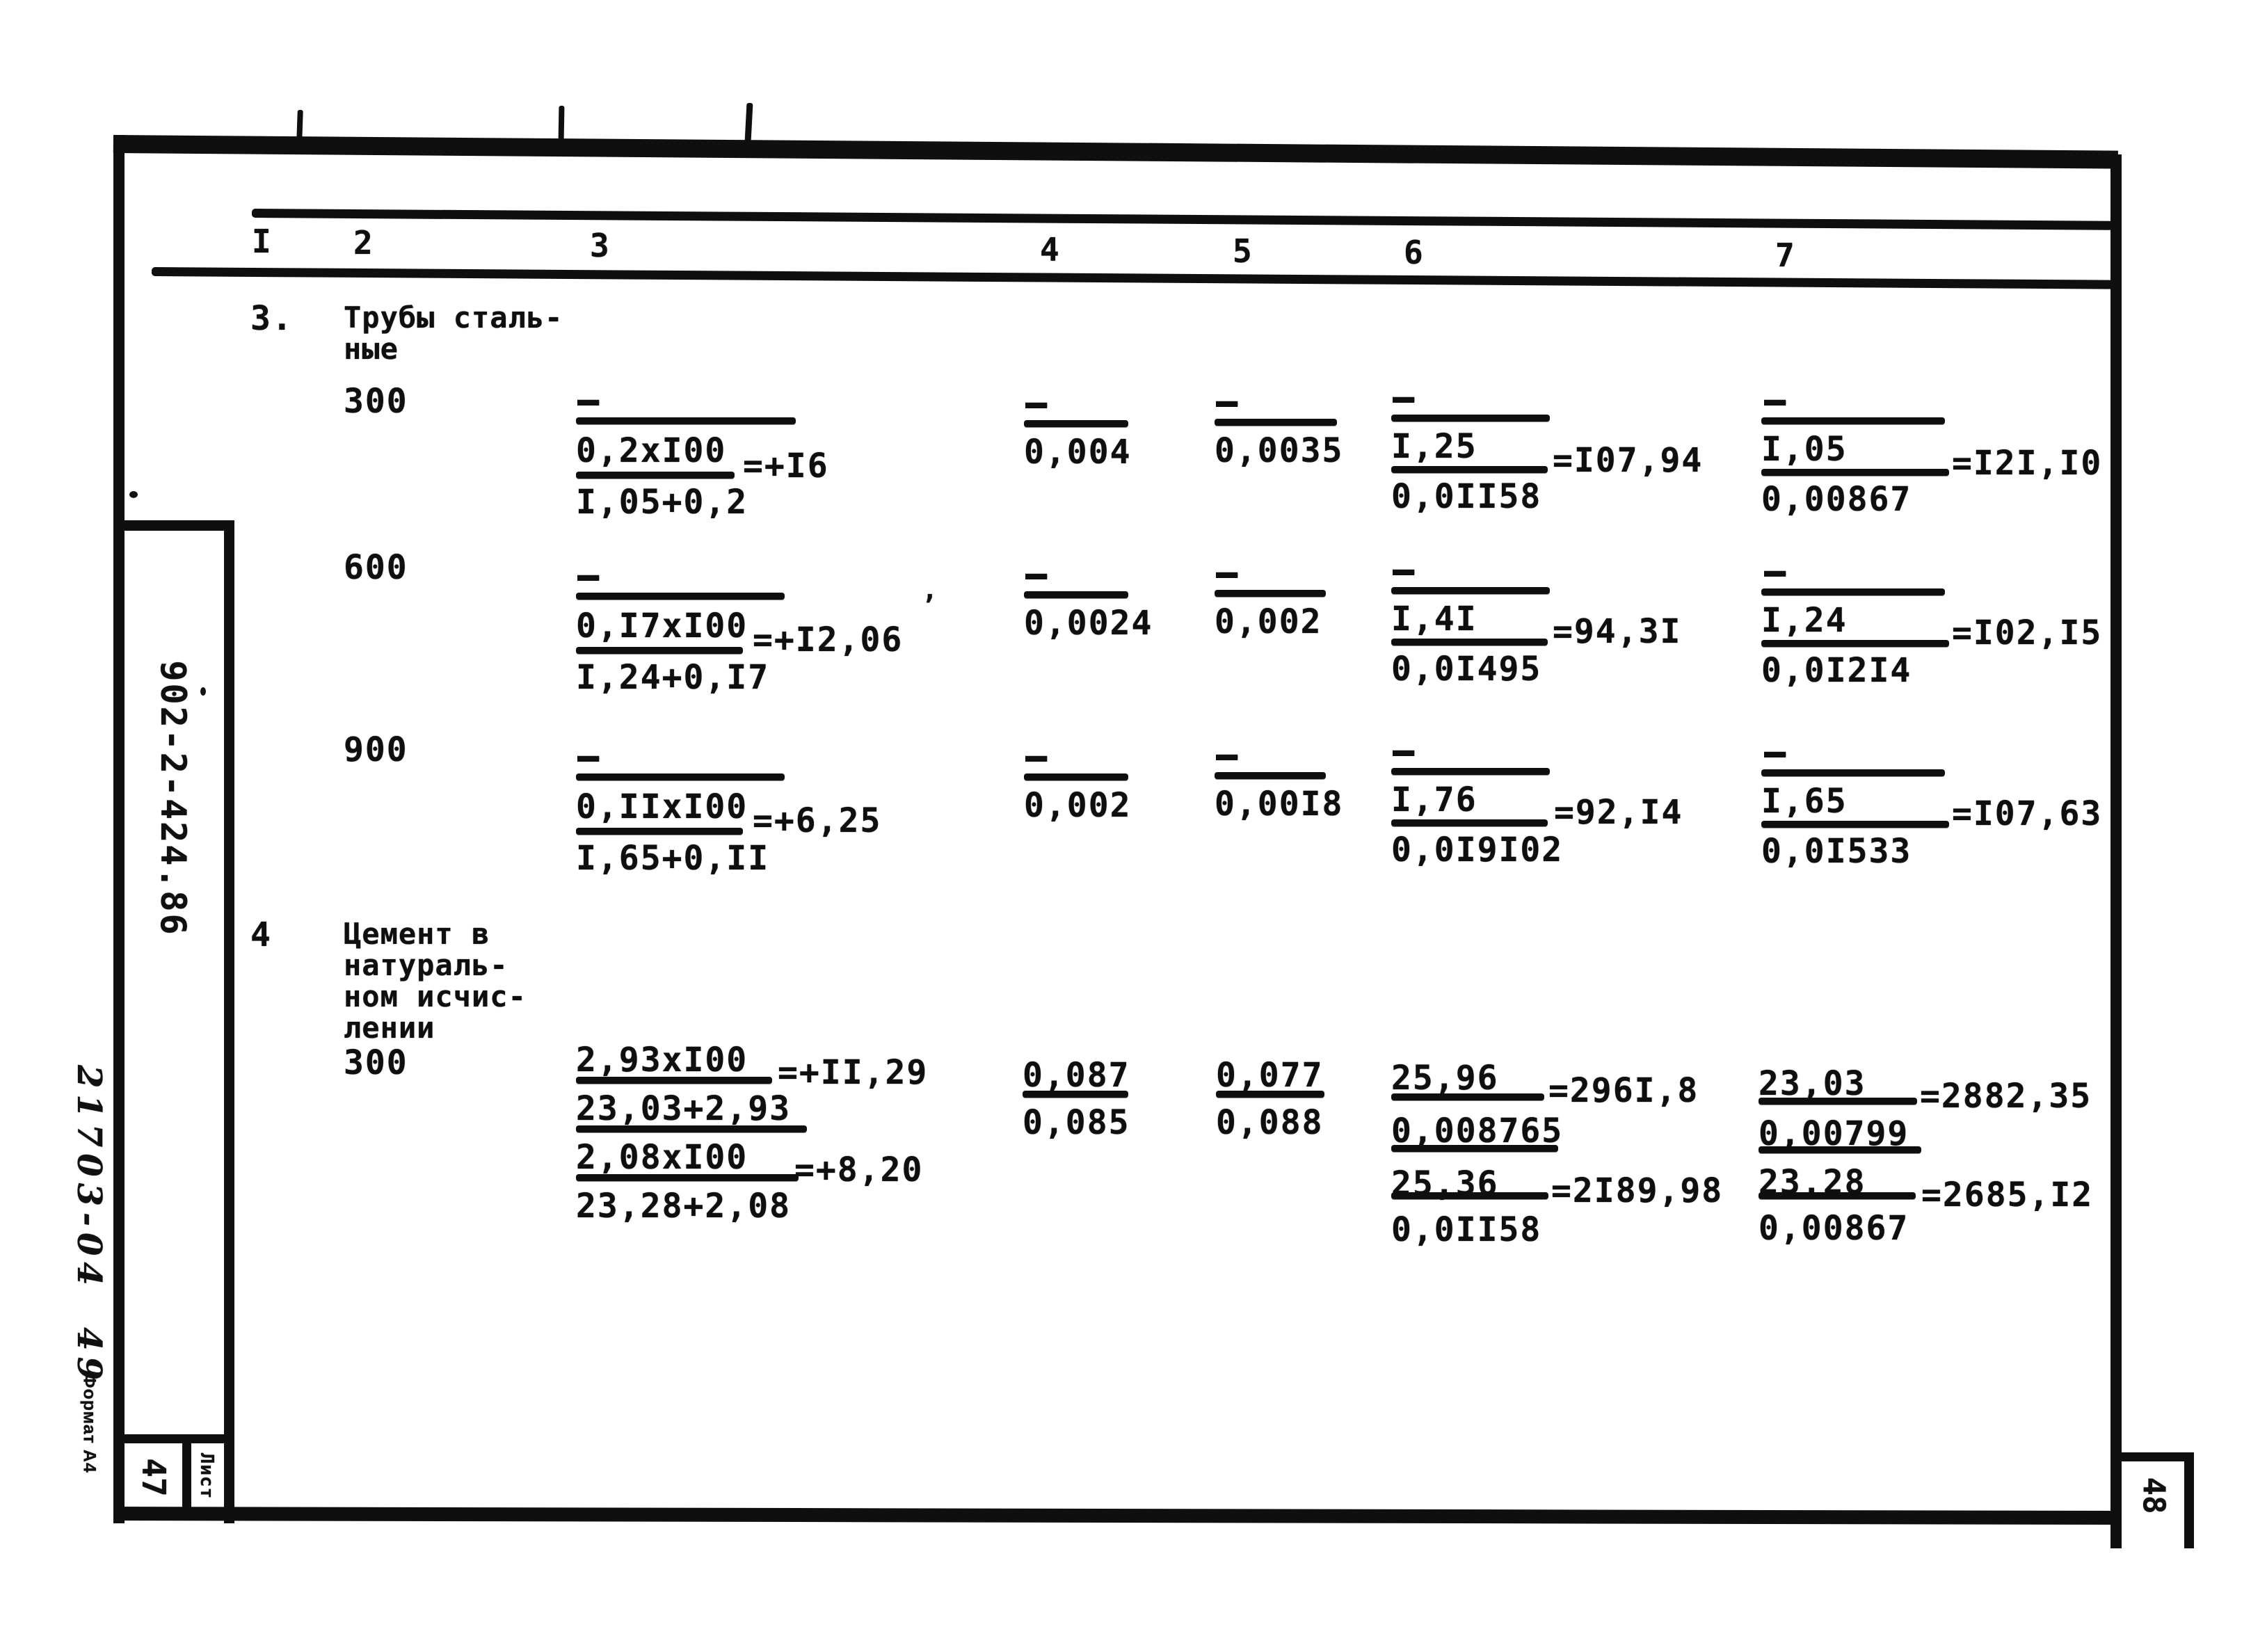  What do you see at coordinates (1414, 252) in the screenshot?
I see `col-header-6: 6` at bounding box center [1414, 252].